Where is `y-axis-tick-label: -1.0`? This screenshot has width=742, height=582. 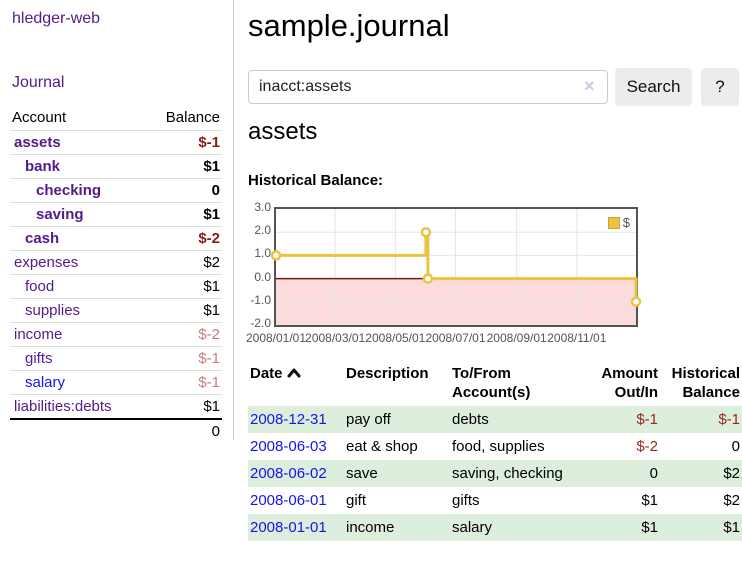 y-axis-tick-label: -1.0 is located at coordinates (260, 299).